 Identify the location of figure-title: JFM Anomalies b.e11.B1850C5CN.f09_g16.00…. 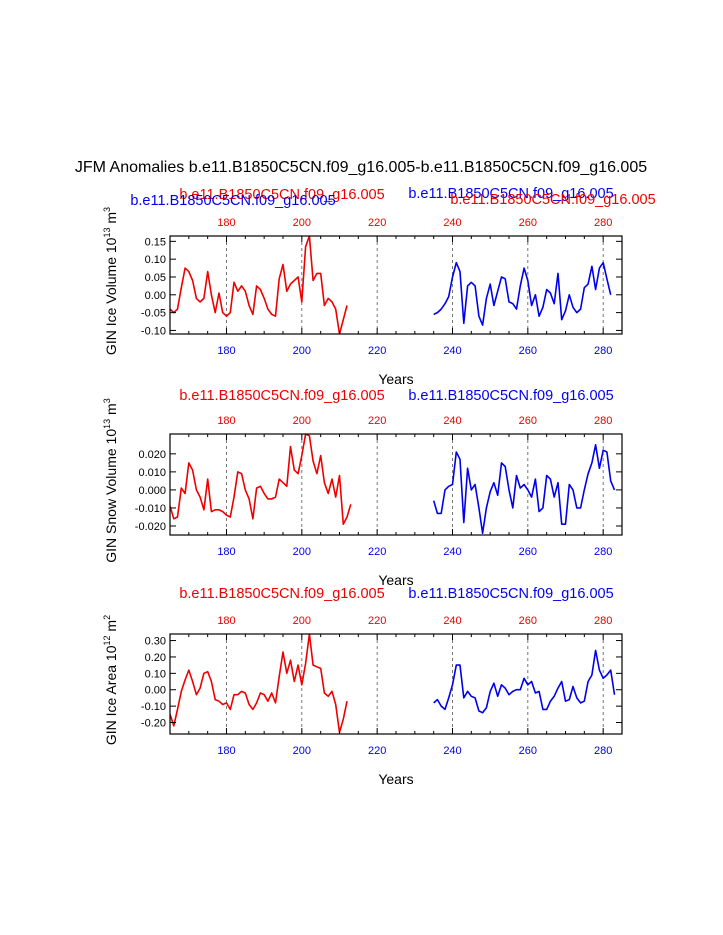
(361, 167).